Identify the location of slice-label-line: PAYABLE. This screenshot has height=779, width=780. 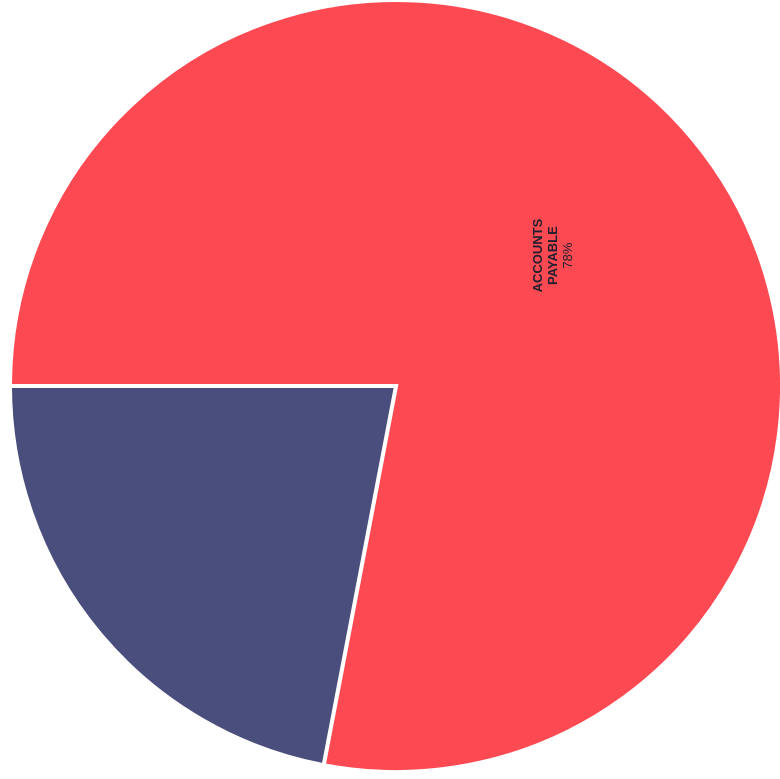
(552, 255).